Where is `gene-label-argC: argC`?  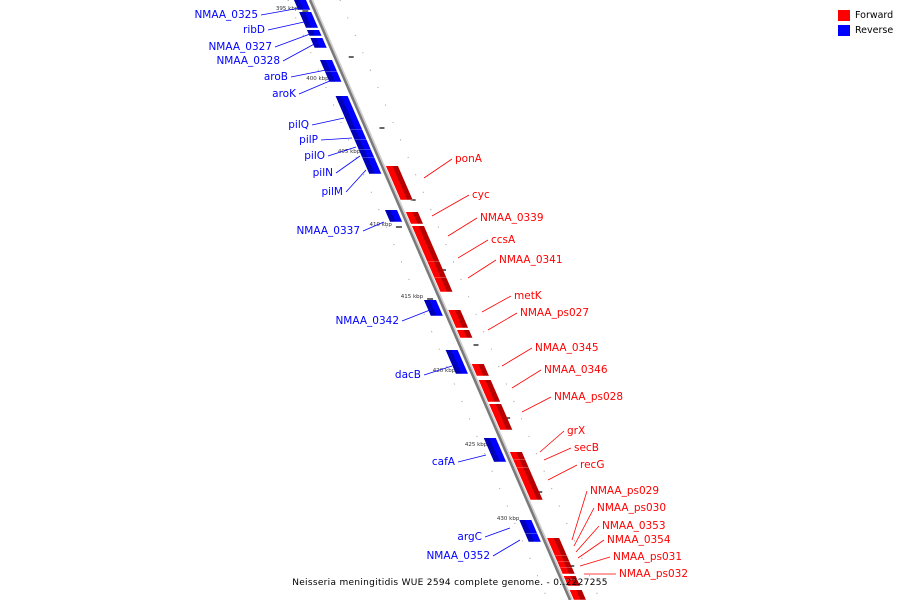 gene-label-argC: argC is located at coordinates (469, 537).